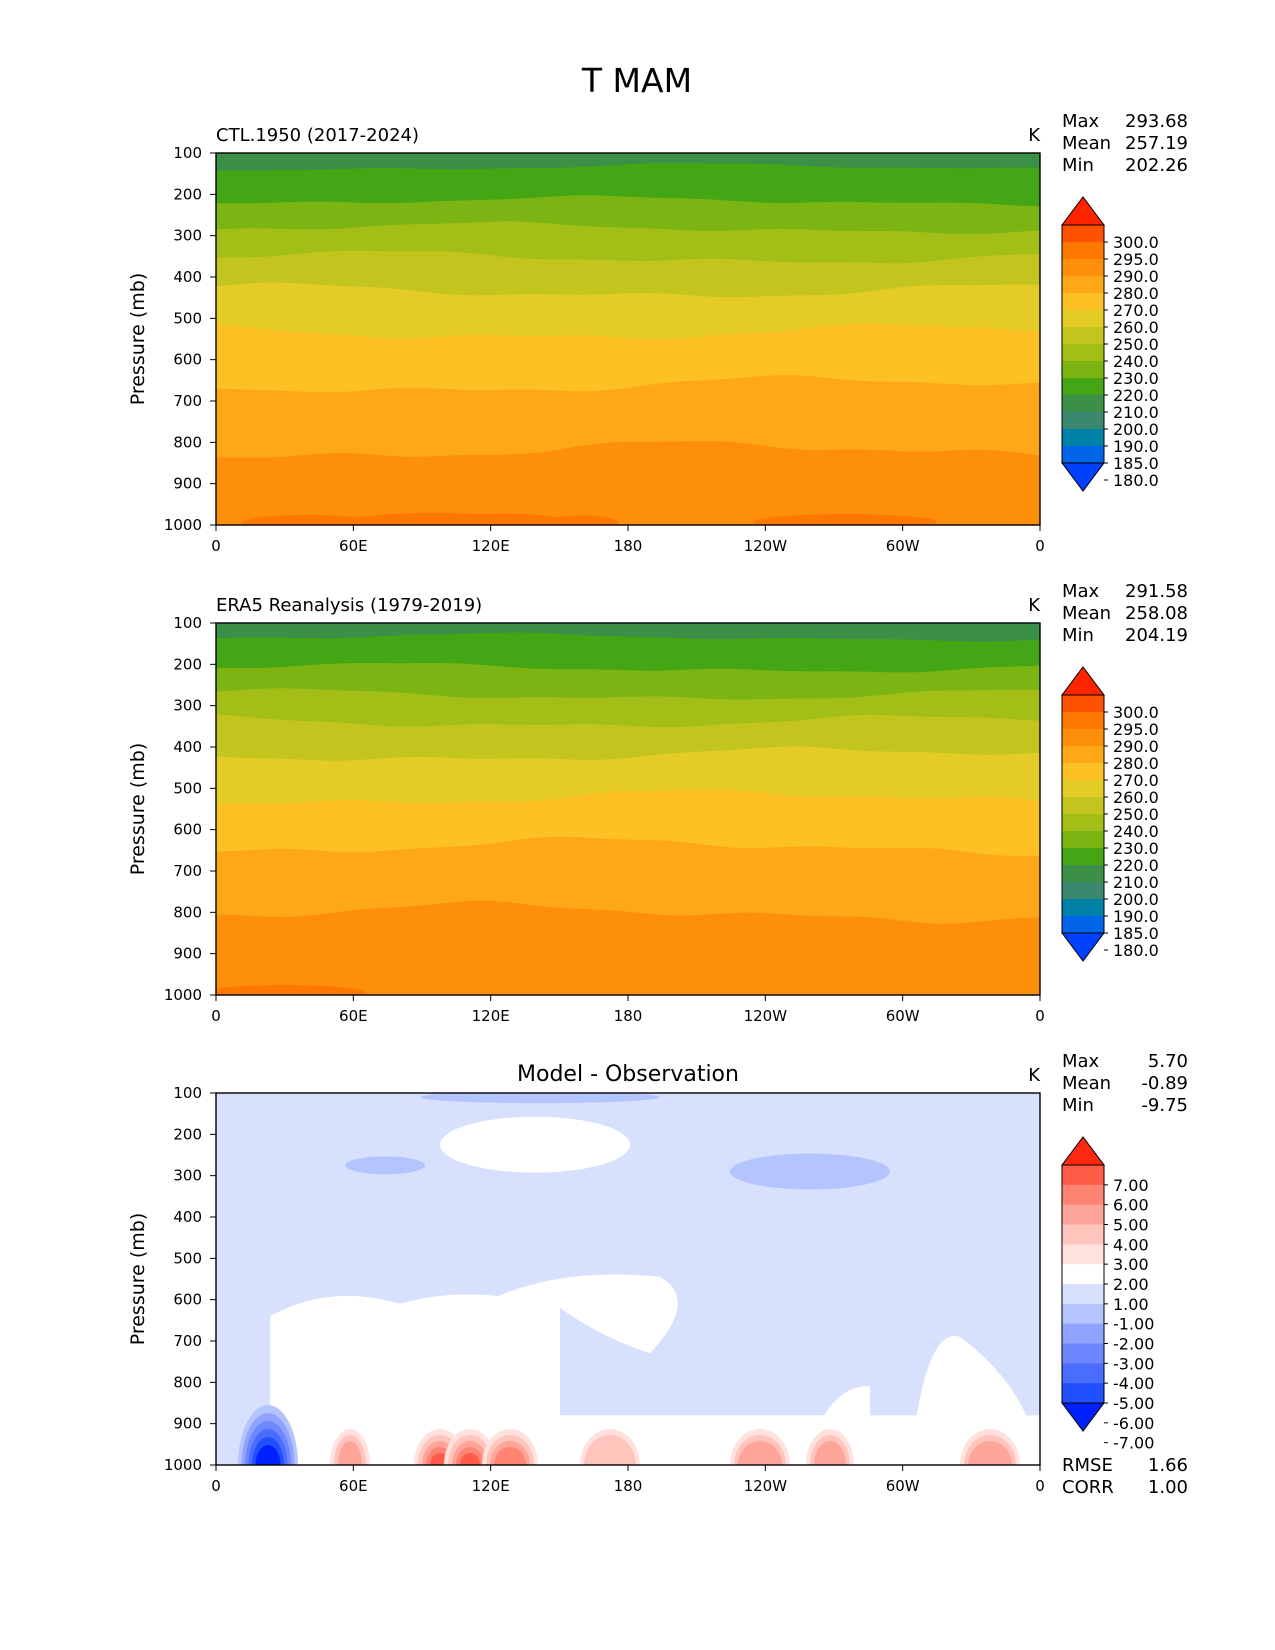  What do you see at coordinates (1131, 1304) in the screenshot?
I see `colorbar-label: 1.00` at bounding box center [1131, 1304].